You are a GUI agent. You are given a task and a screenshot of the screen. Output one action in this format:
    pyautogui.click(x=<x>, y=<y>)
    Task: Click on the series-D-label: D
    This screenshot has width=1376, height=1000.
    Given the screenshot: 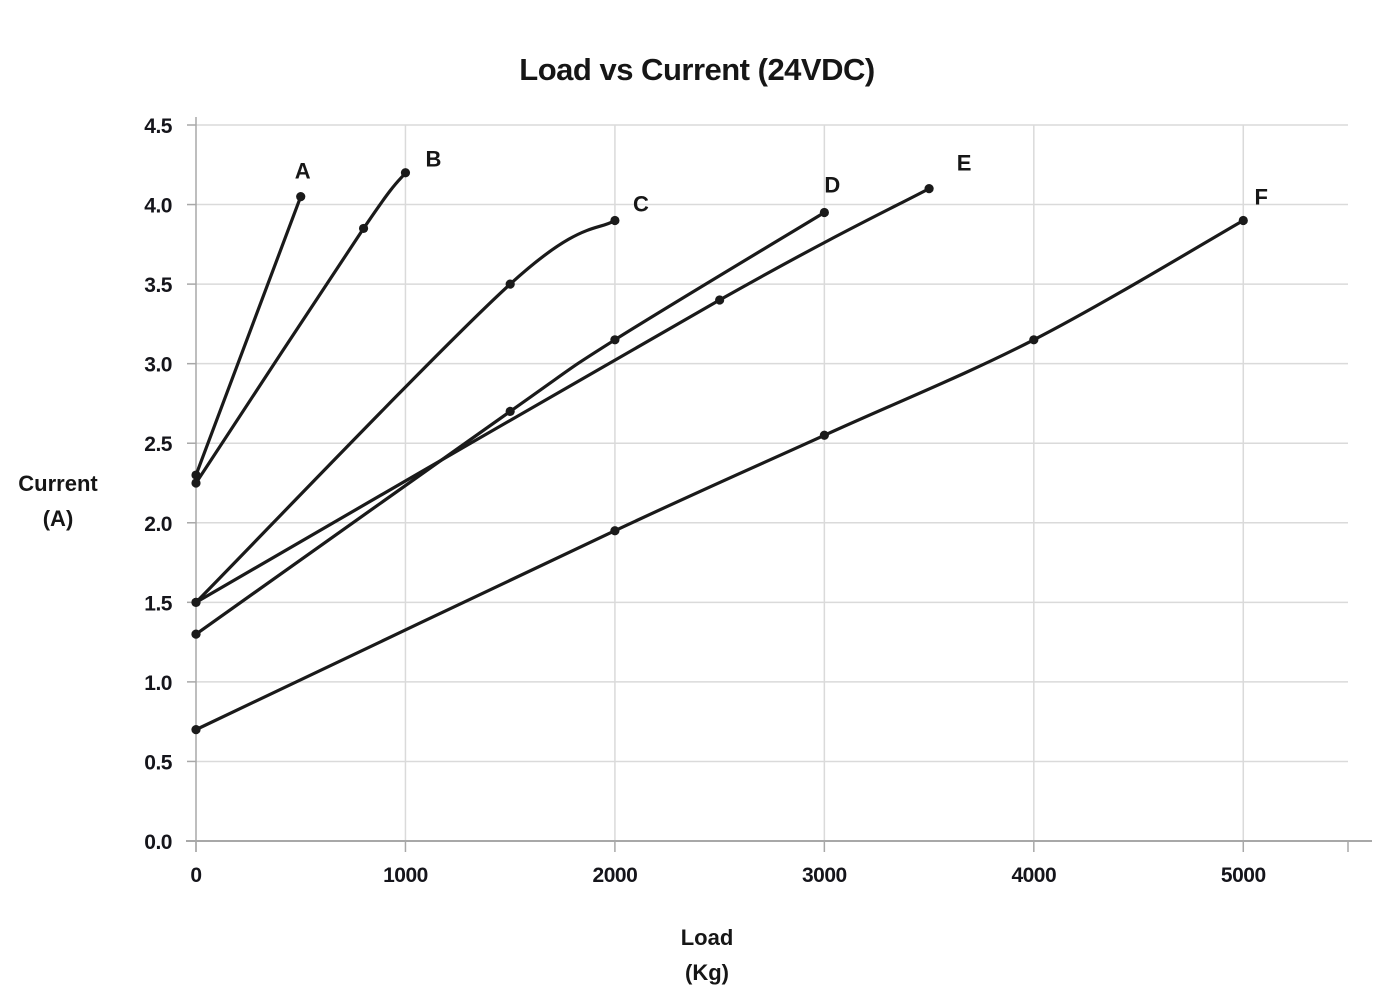 What is the action you would take?
    pyautogui.click(x=832, y=185)
    